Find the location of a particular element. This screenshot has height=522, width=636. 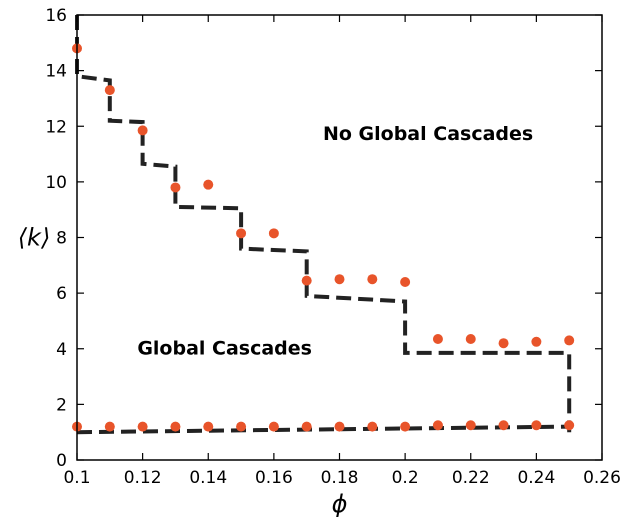

x-tick-label: 0.2 is located at coordinates (405, 478).